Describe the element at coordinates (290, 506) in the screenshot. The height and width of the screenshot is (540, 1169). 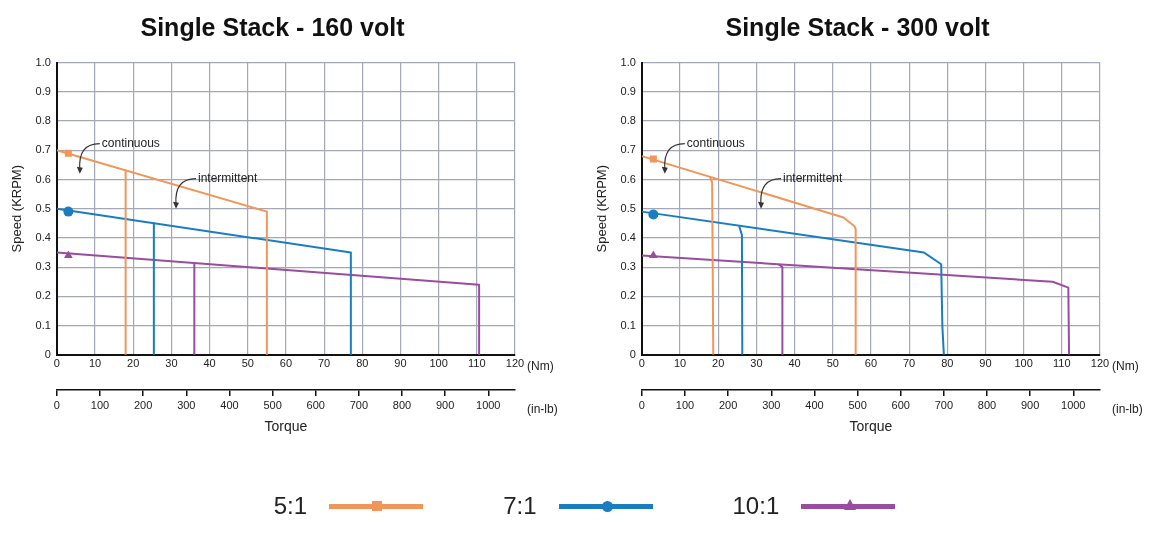
I see `legend-label: 5:1` at that location.